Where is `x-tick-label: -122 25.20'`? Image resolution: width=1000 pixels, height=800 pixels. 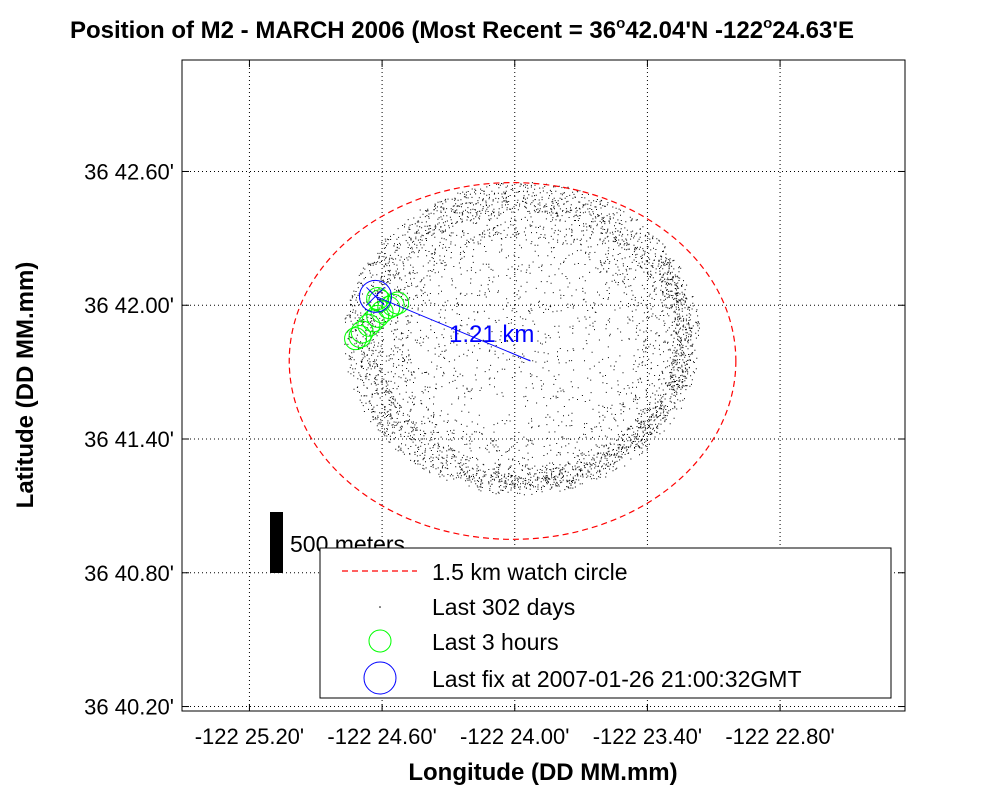
x-tick-label: -122 25.20' is located at coordinates (249, 736).